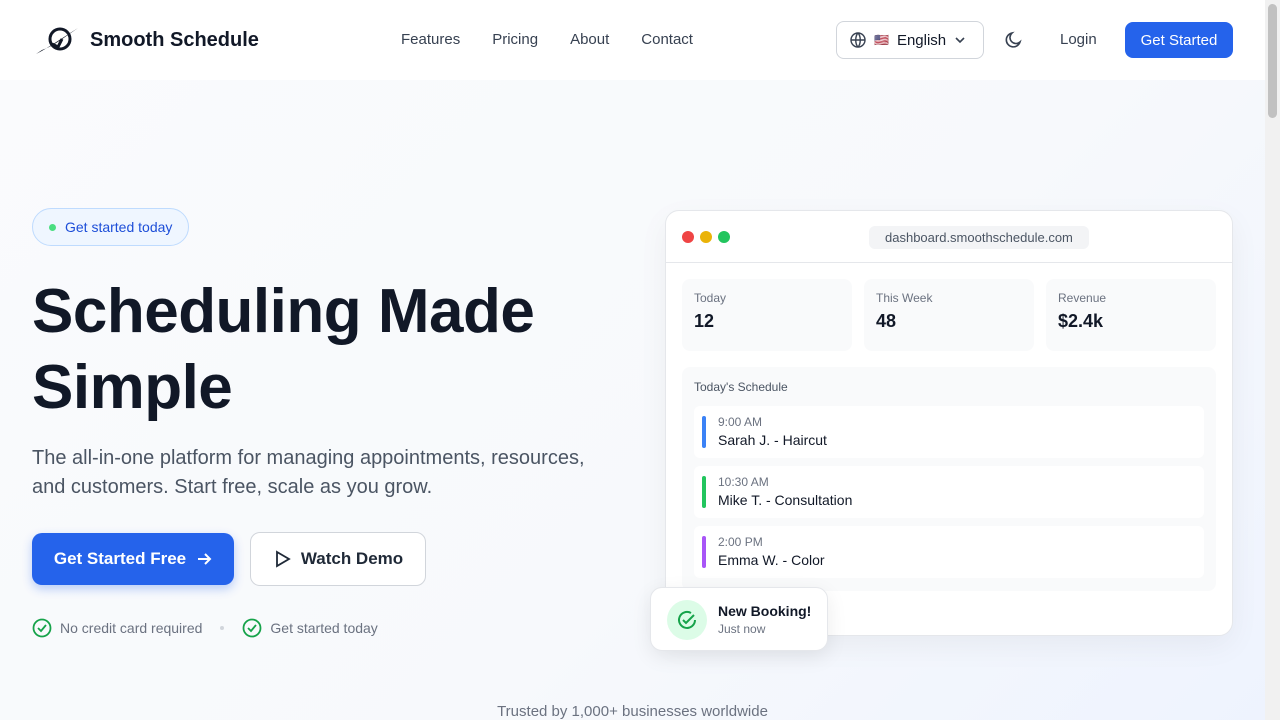  I want to click on hero-title: Scheduling Made Simple, so click(312, 350).